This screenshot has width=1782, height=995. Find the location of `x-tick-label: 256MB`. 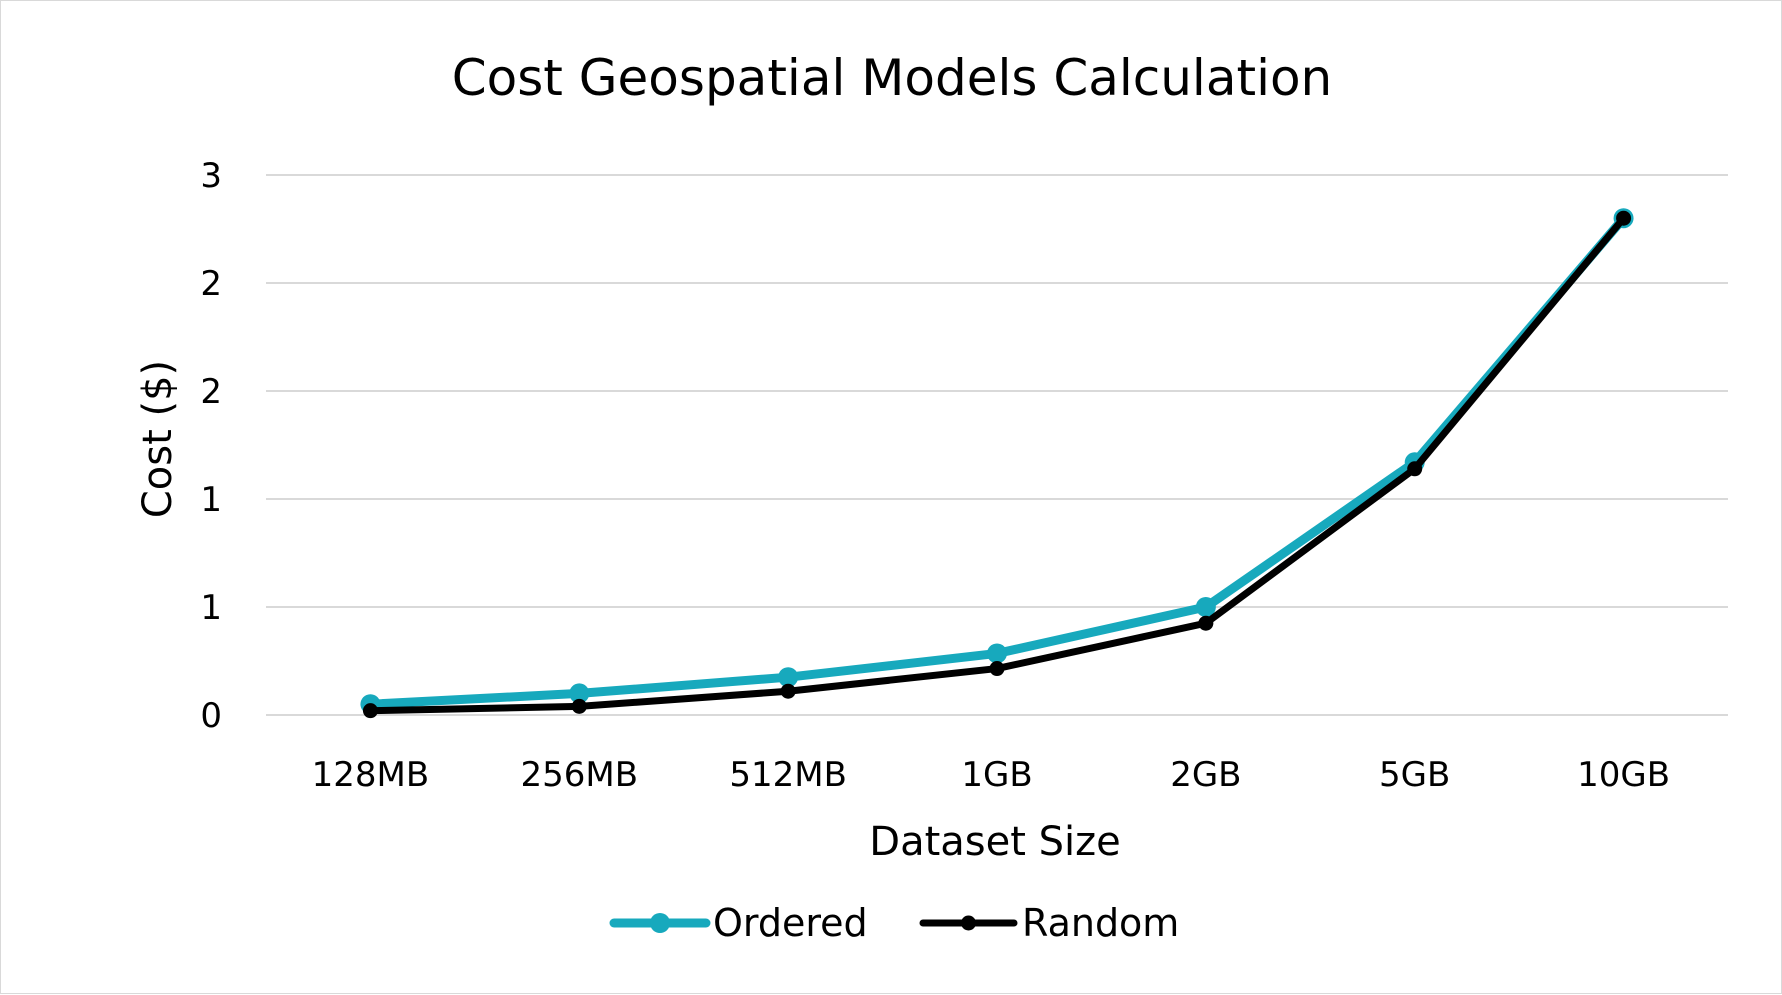

x-tick-label: 256MB is located at coordinates (580, 775).